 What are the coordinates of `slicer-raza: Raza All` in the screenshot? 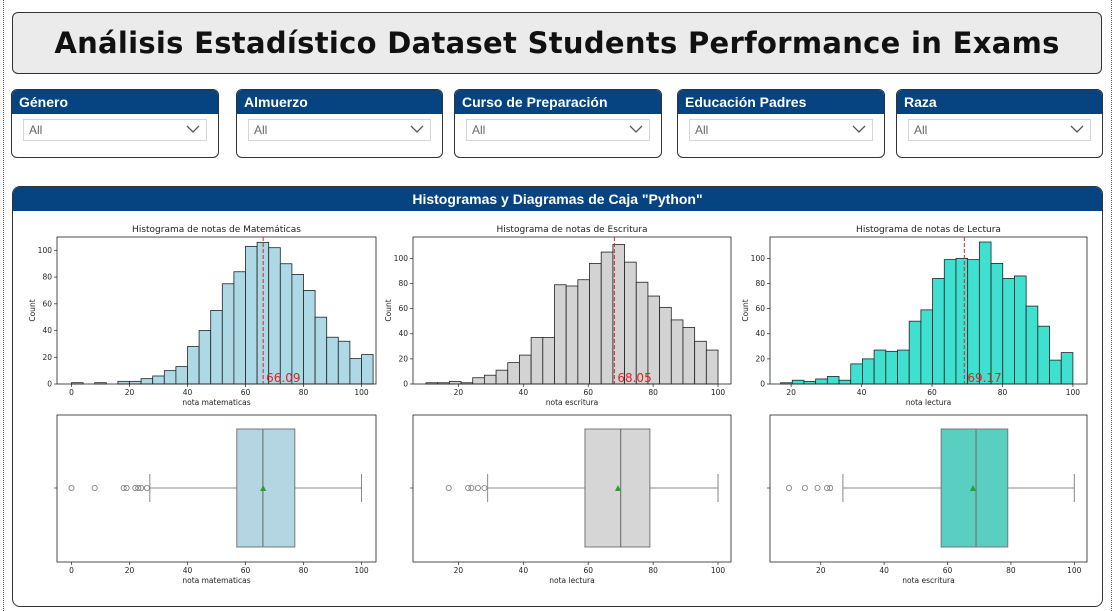 It's located at (999, 123).